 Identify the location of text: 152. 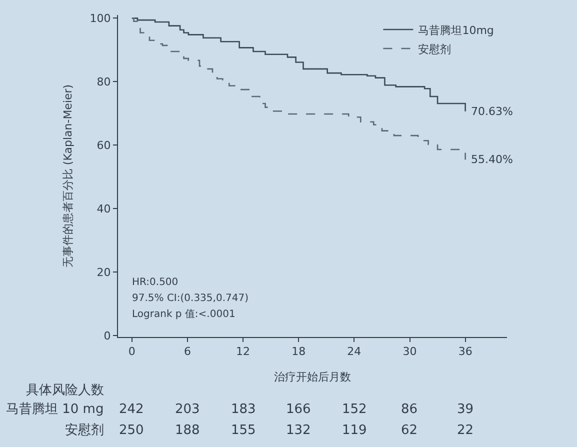
(354, 409).